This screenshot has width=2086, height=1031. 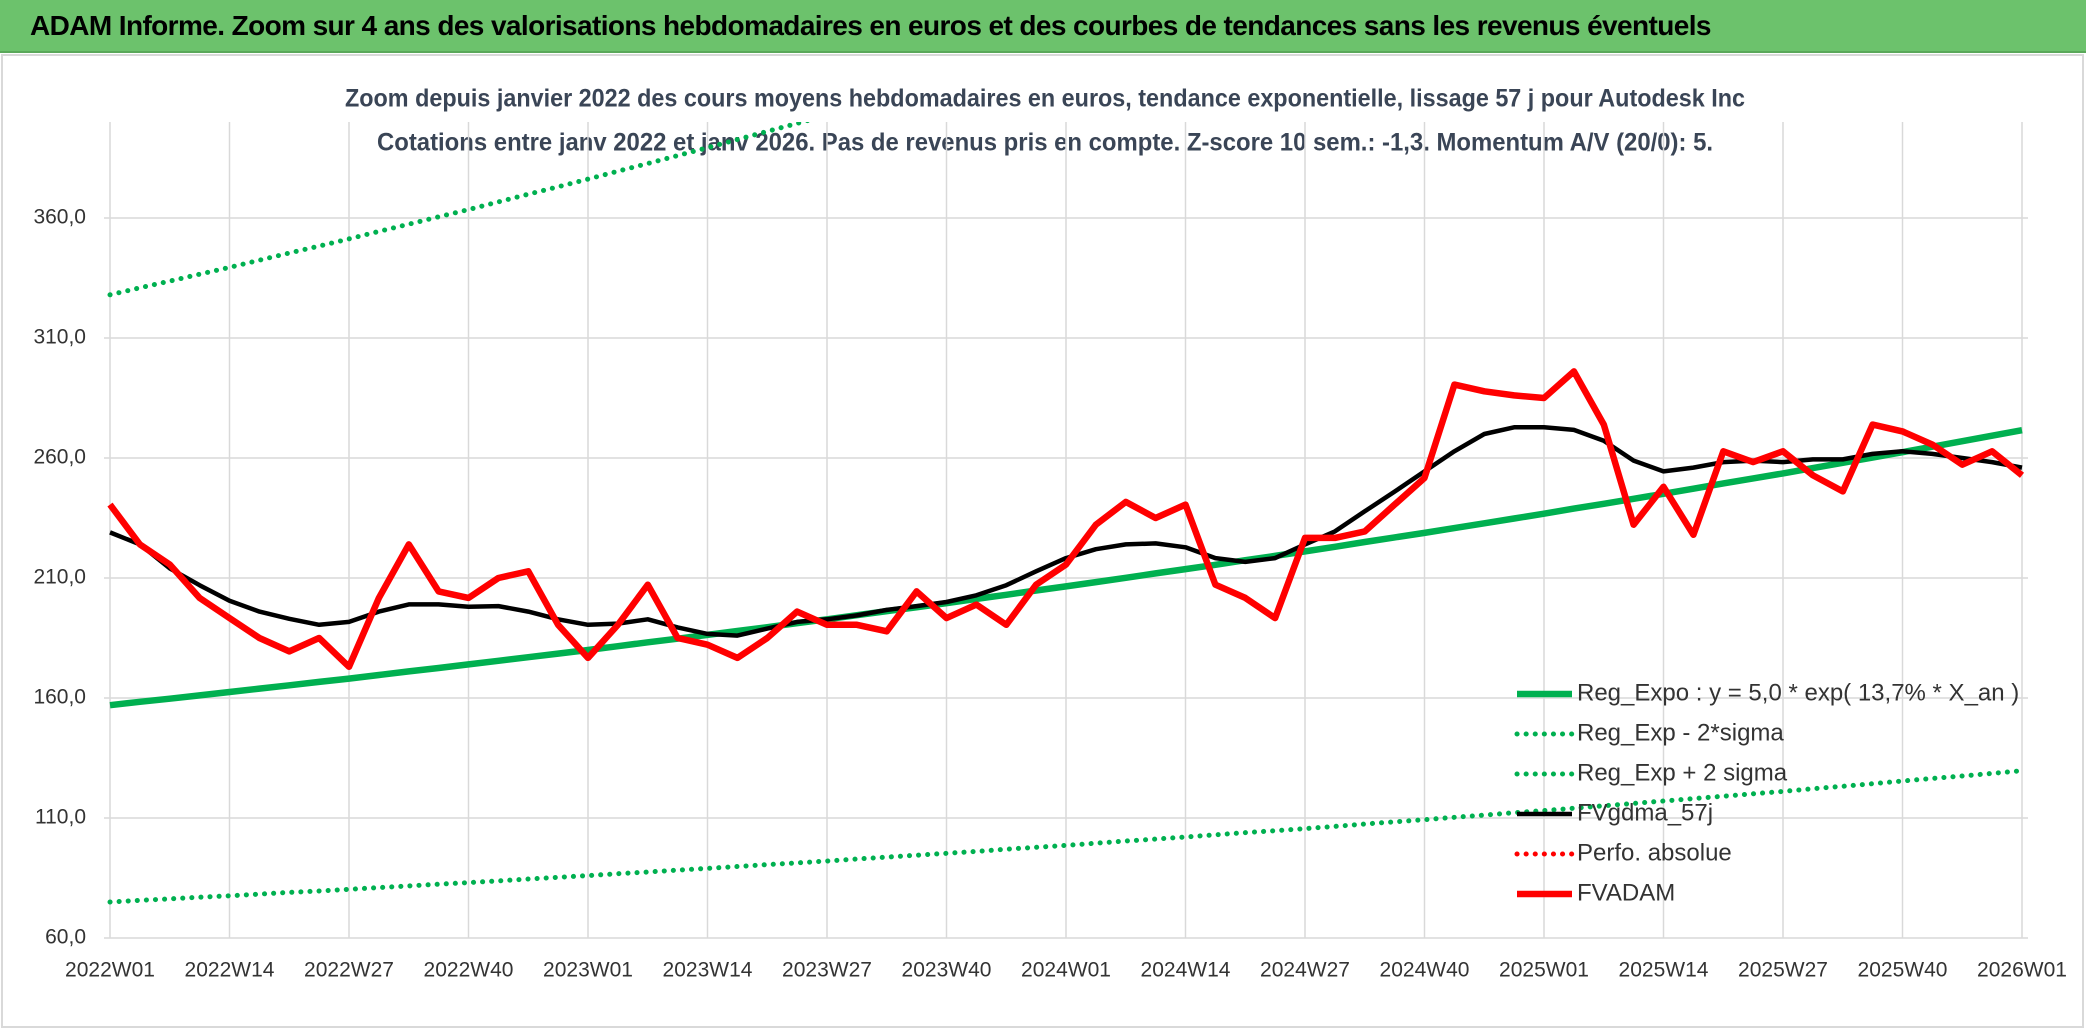 I want to click on x-tick-label: 2023W27, so click(x=827, y=970).